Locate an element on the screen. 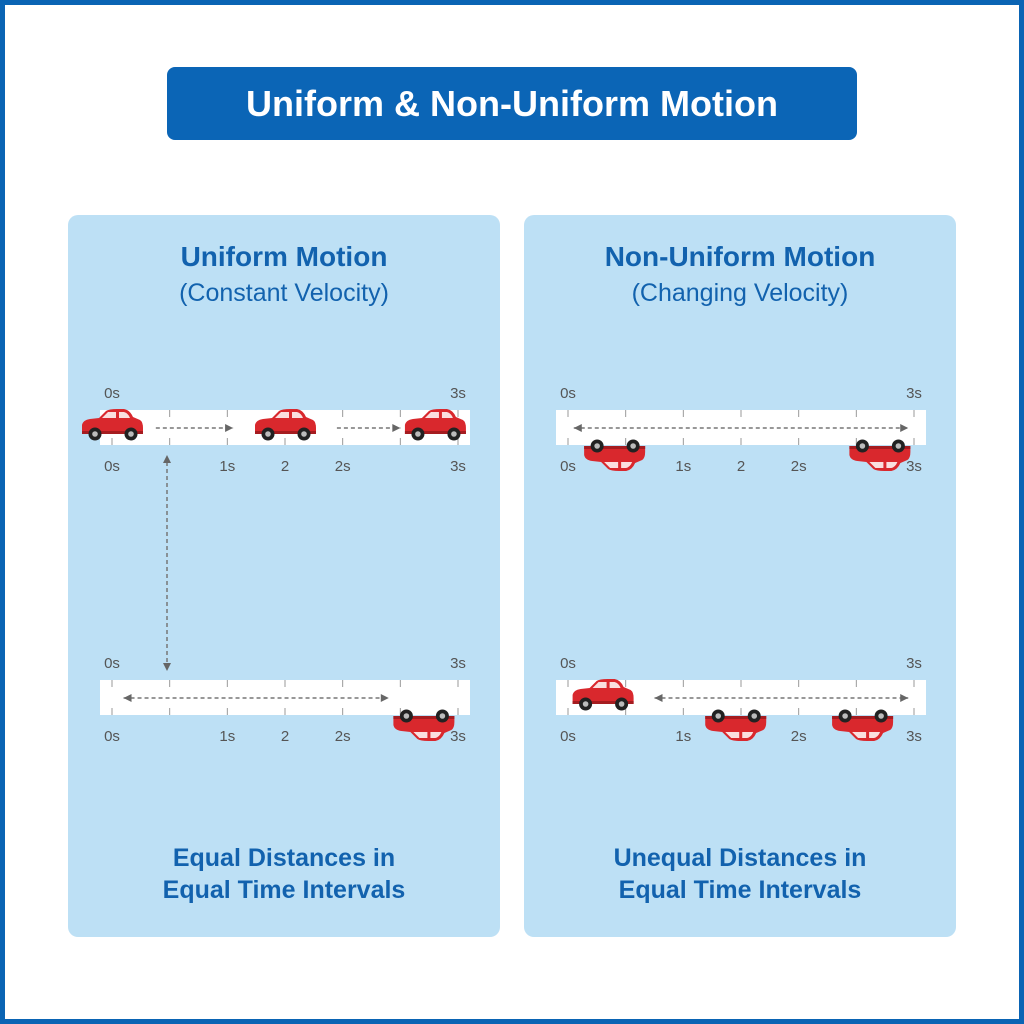 Image resolution: width=1024 pixels, height=1024 pixels. uniform-footer-line1: Equal Distances in is located at coordinates (284, 858).